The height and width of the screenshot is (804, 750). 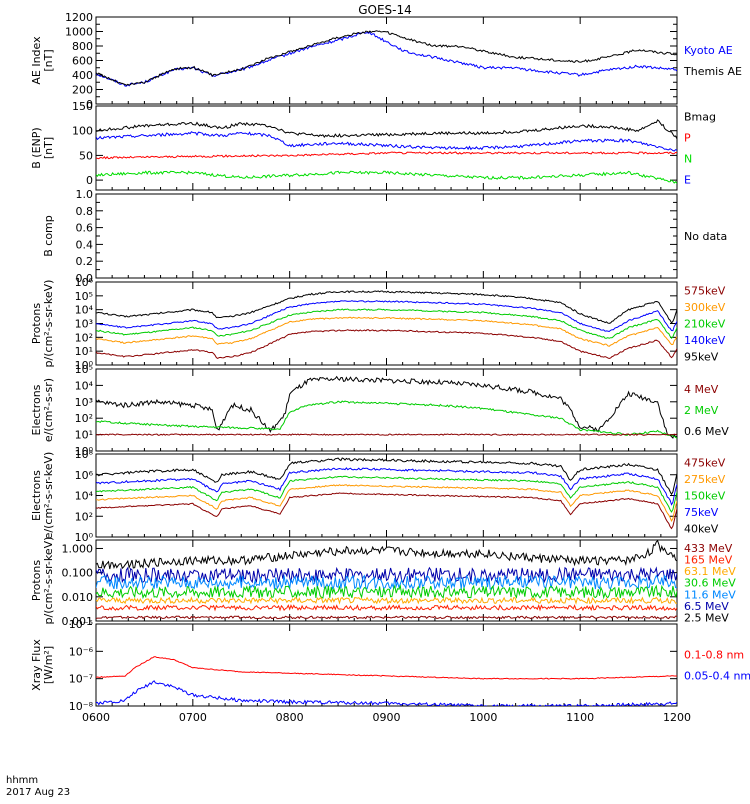 I want to click on legend-entry: Themis AE, so click(x=712, y=71).